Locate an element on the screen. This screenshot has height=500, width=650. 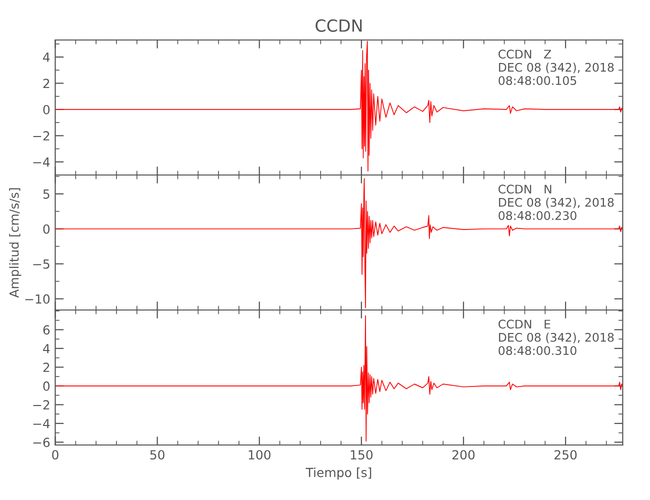
x-tick-label: 0 is located at coordinates (55, 455).